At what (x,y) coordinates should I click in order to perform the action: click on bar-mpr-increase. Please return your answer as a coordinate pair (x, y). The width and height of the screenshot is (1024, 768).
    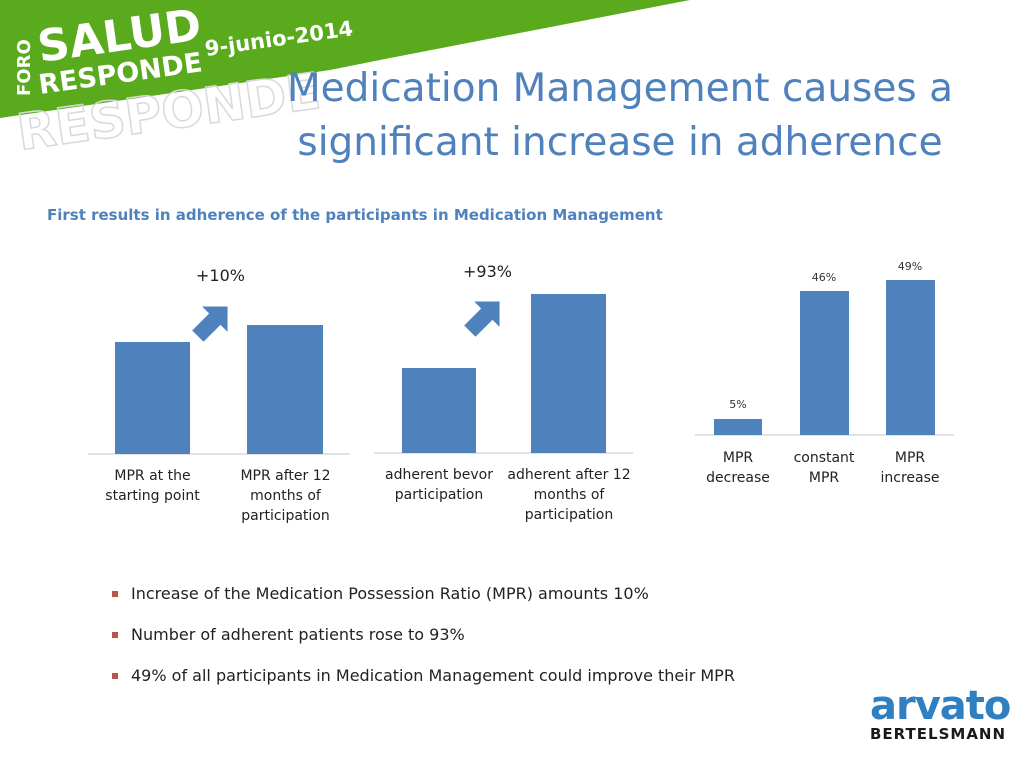
    Looking at the image, I should click on (910, 357).